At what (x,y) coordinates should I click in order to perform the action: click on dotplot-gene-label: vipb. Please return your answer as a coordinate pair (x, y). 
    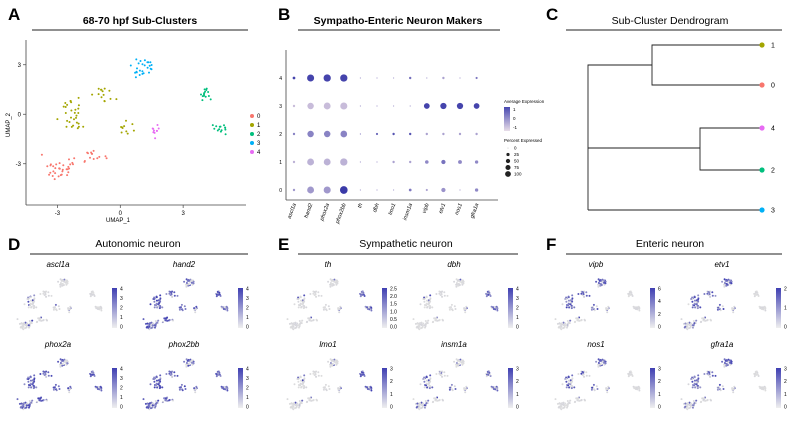
    Looking at the image, I should click on (426, 209).